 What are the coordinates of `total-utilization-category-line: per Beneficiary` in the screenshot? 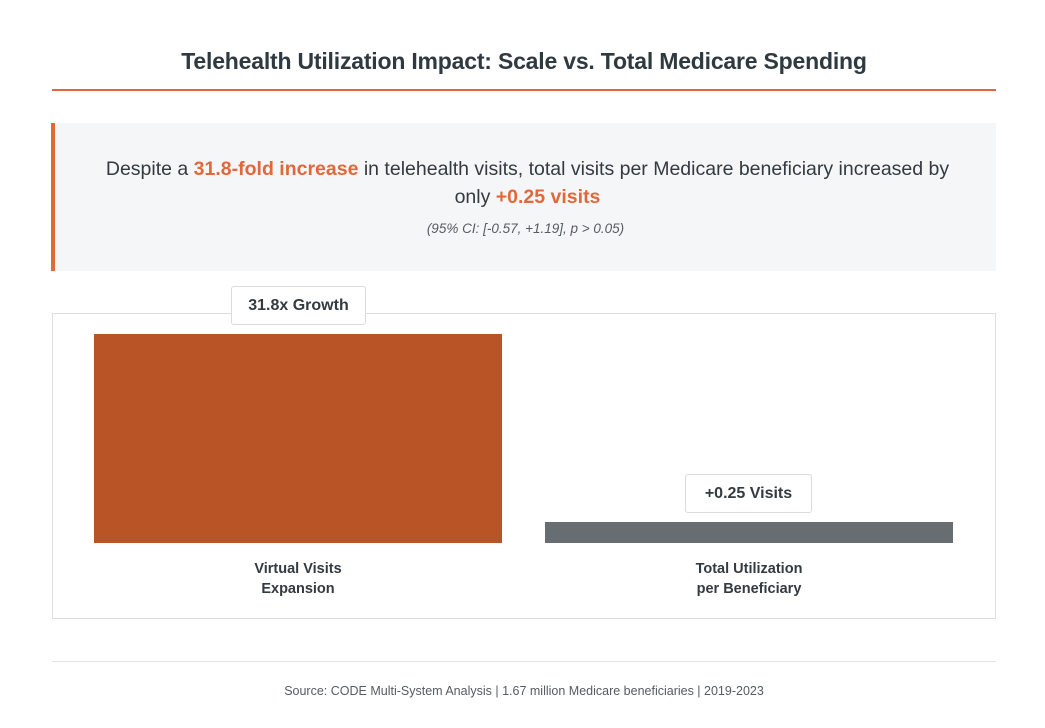 It's located at (749, 589).